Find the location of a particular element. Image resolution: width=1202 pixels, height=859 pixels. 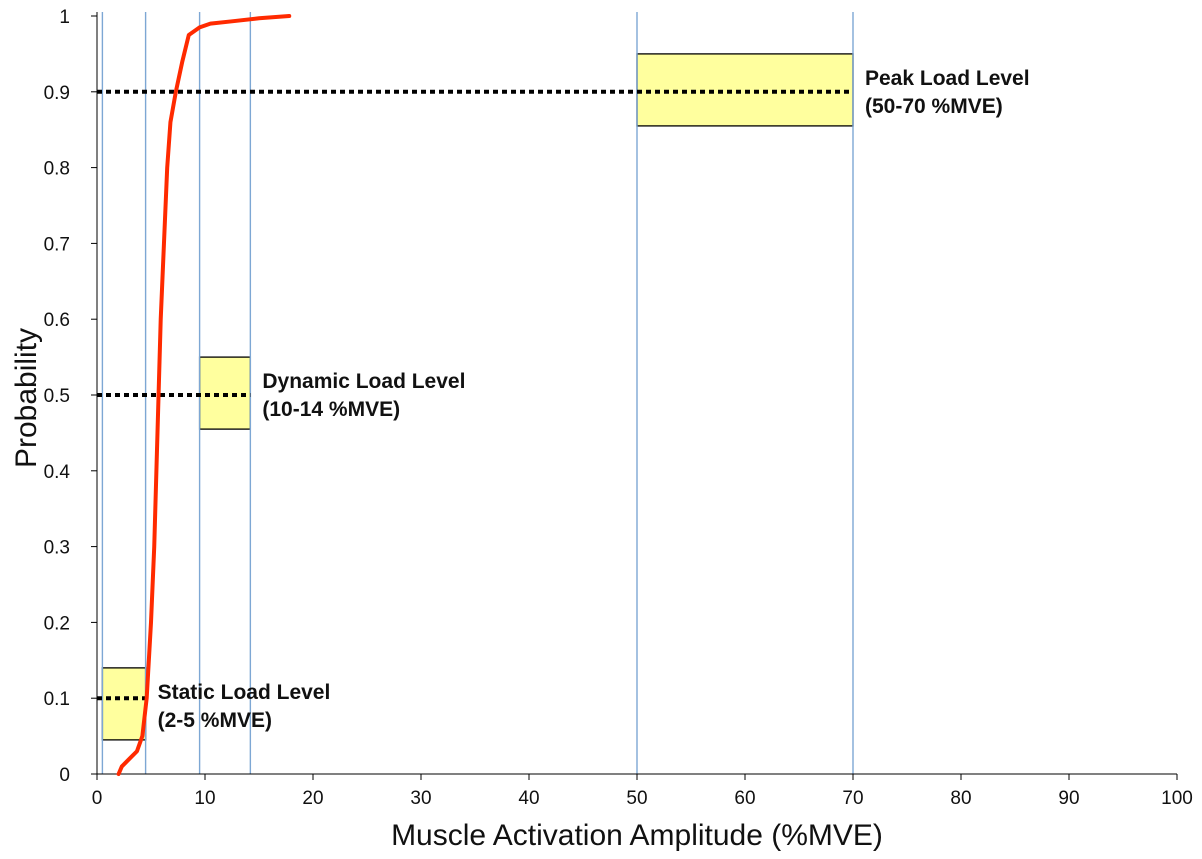

region-label-line1-0: Static Load Level is located at coordinates (244, 692).